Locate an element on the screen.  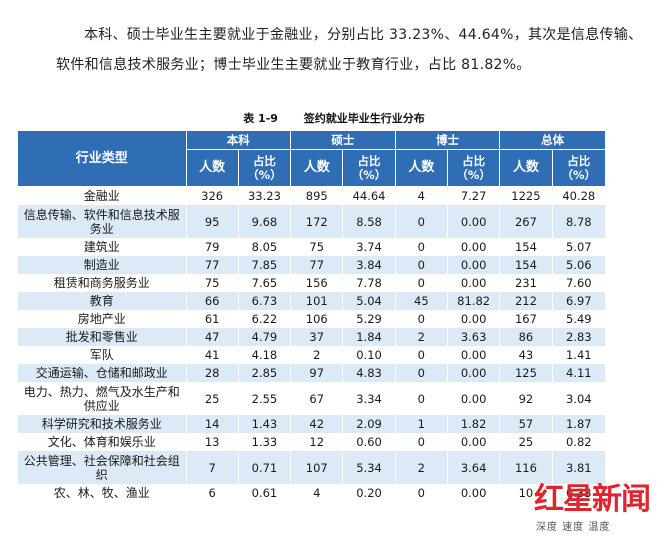
ratio-cell: 6.97 is located at coordinates (579, 301).